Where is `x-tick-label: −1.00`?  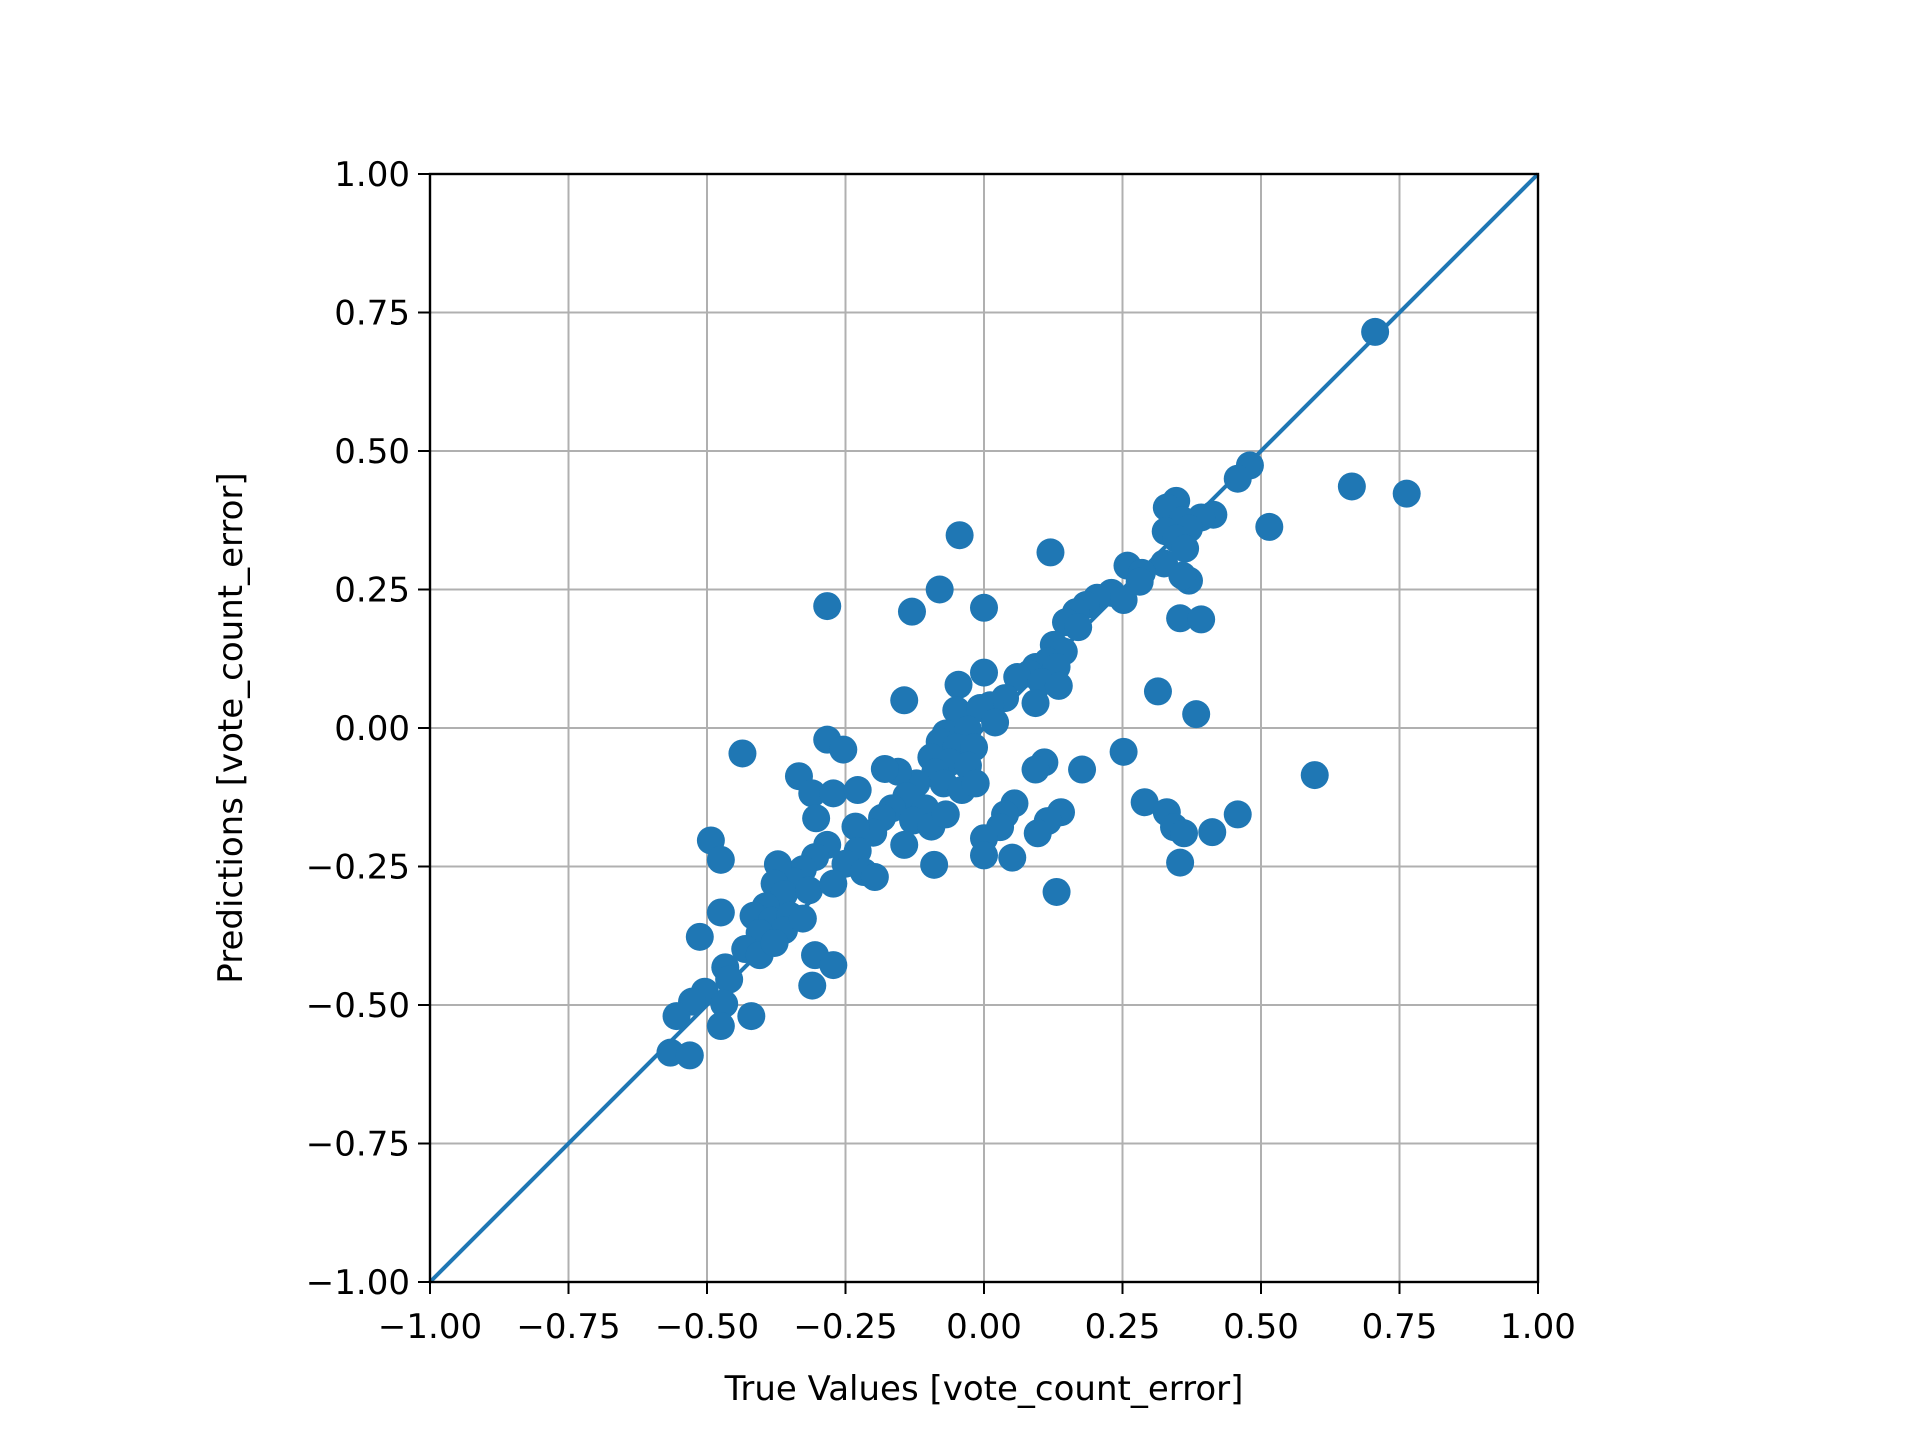
x-tick-label: −1.00 is located at coordinates (430, 1327).